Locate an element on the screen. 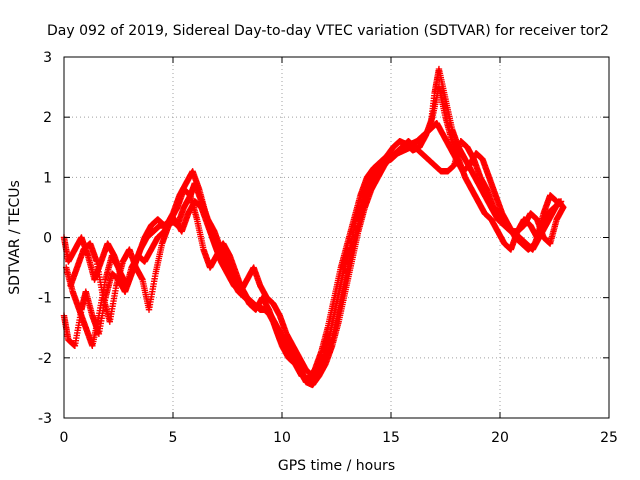  x-tick-label: 0 is located at coordinates (64, 438).